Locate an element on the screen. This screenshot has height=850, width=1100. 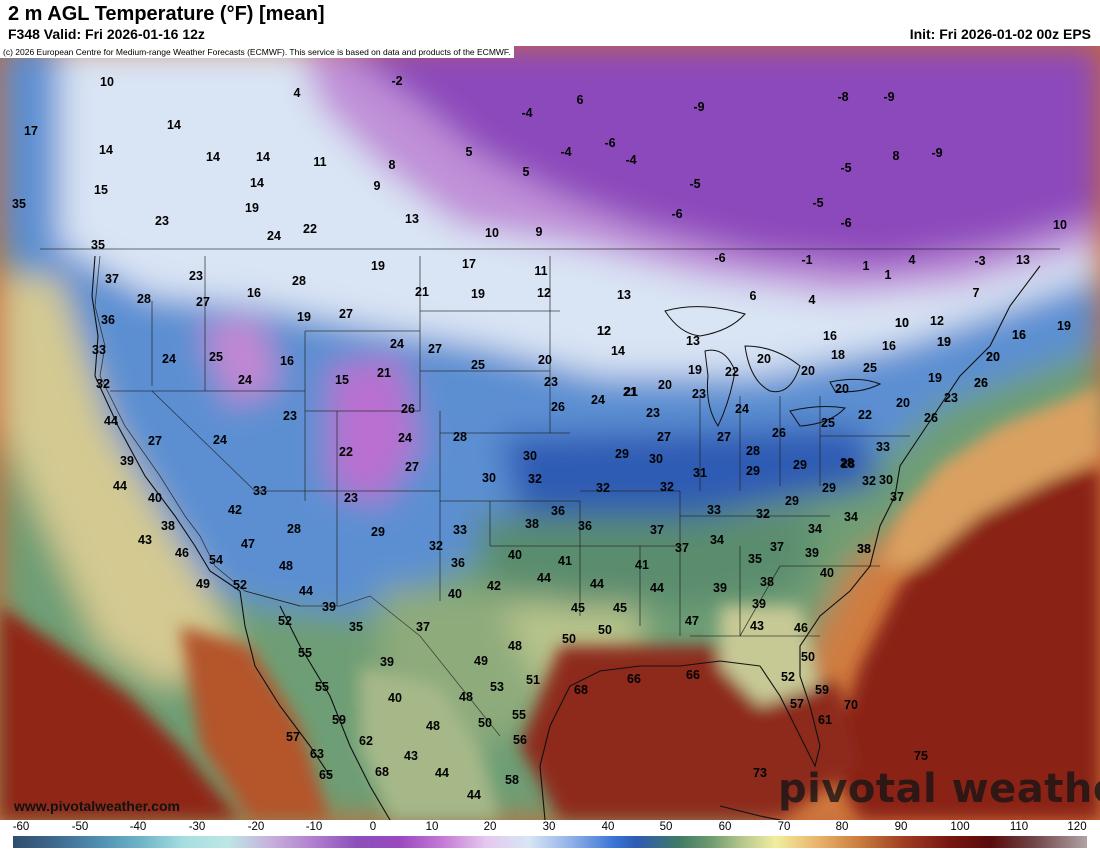
temp-label: 8 is located at coordinates (896, 155).